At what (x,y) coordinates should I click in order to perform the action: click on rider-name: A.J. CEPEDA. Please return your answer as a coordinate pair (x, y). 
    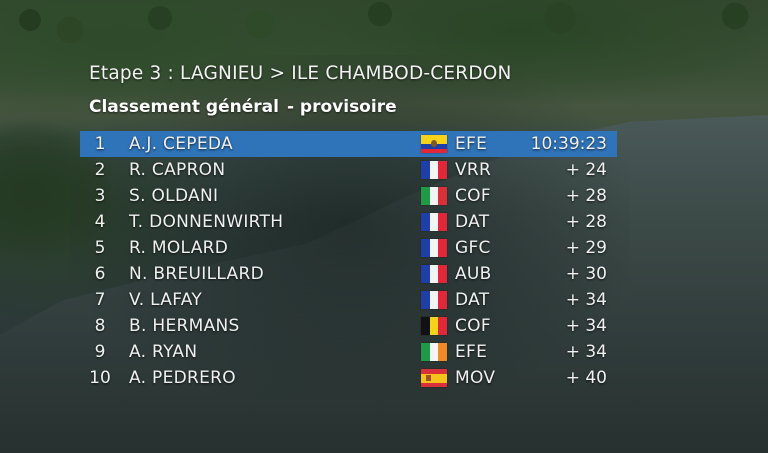
    Looking at the image, I should click on (181, 144).